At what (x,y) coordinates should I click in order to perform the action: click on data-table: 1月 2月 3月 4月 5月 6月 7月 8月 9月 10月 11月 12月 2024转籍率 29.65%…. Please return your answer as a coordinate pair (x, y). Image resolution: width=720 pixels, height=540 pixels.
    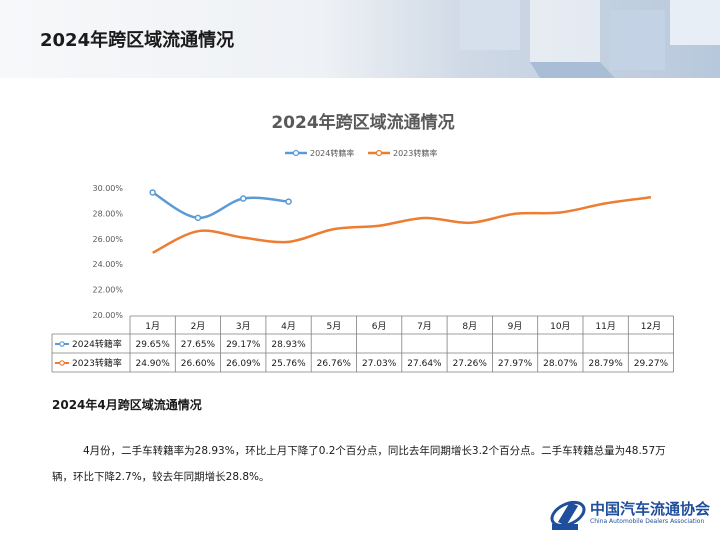
    Looking at the image, I should click on (362, 344).